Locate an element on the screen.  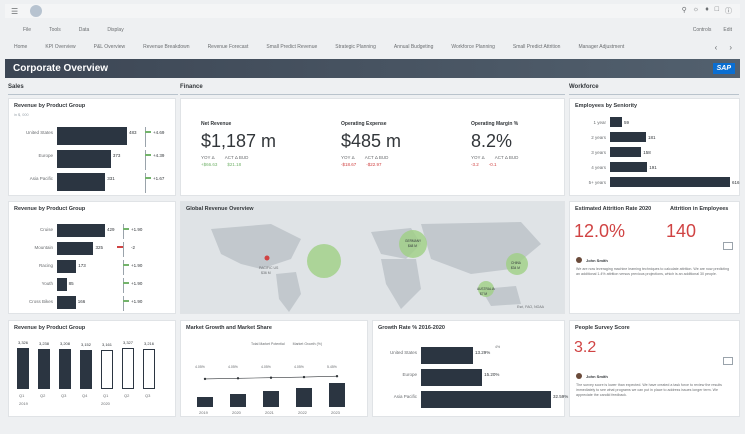
tab-4: Revenue Forecast is located at coordinates (228, 47).